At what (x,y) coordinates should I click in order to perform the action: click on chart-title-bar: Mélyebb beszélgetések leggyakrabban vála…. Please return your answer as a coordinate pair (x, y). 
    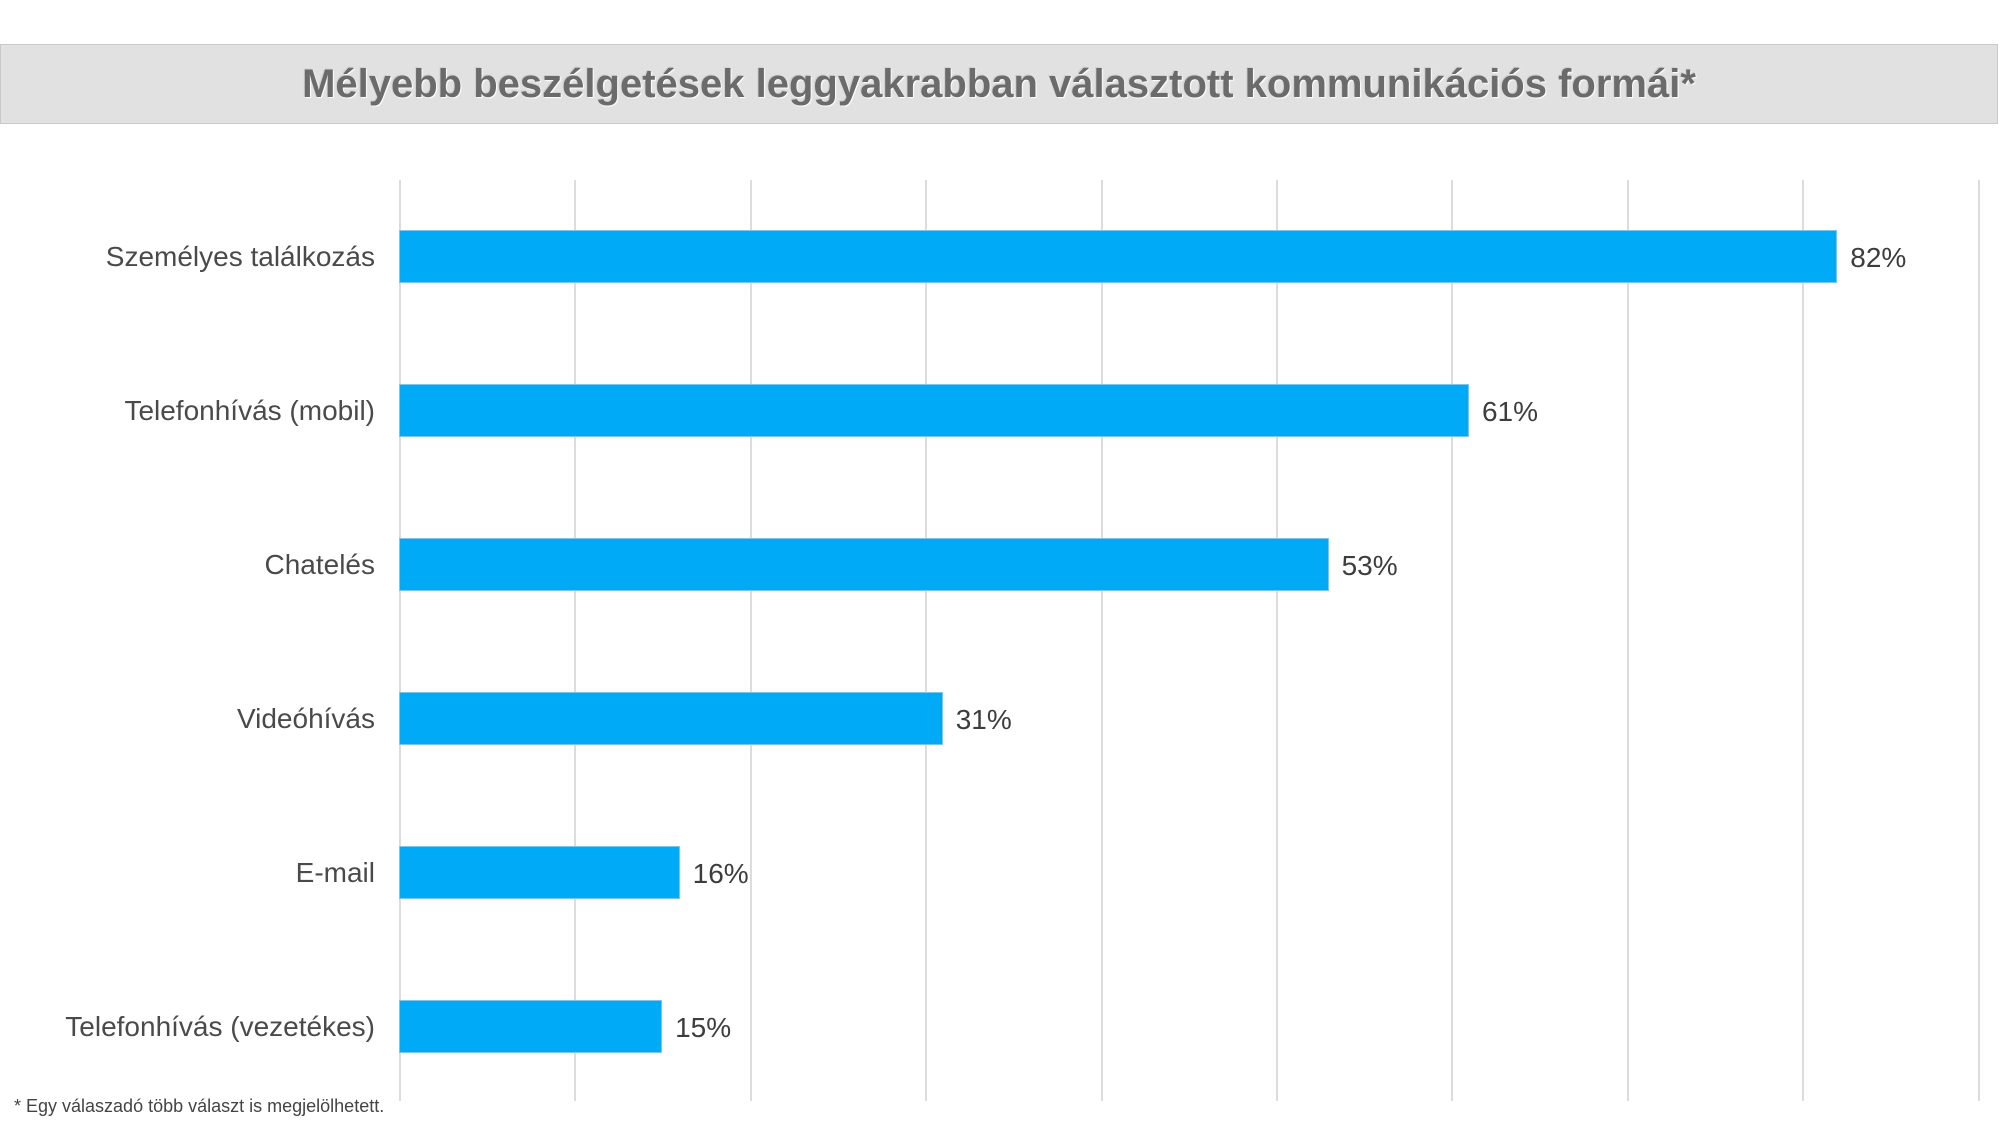
    Looking at the image, I should click on (999, 84).